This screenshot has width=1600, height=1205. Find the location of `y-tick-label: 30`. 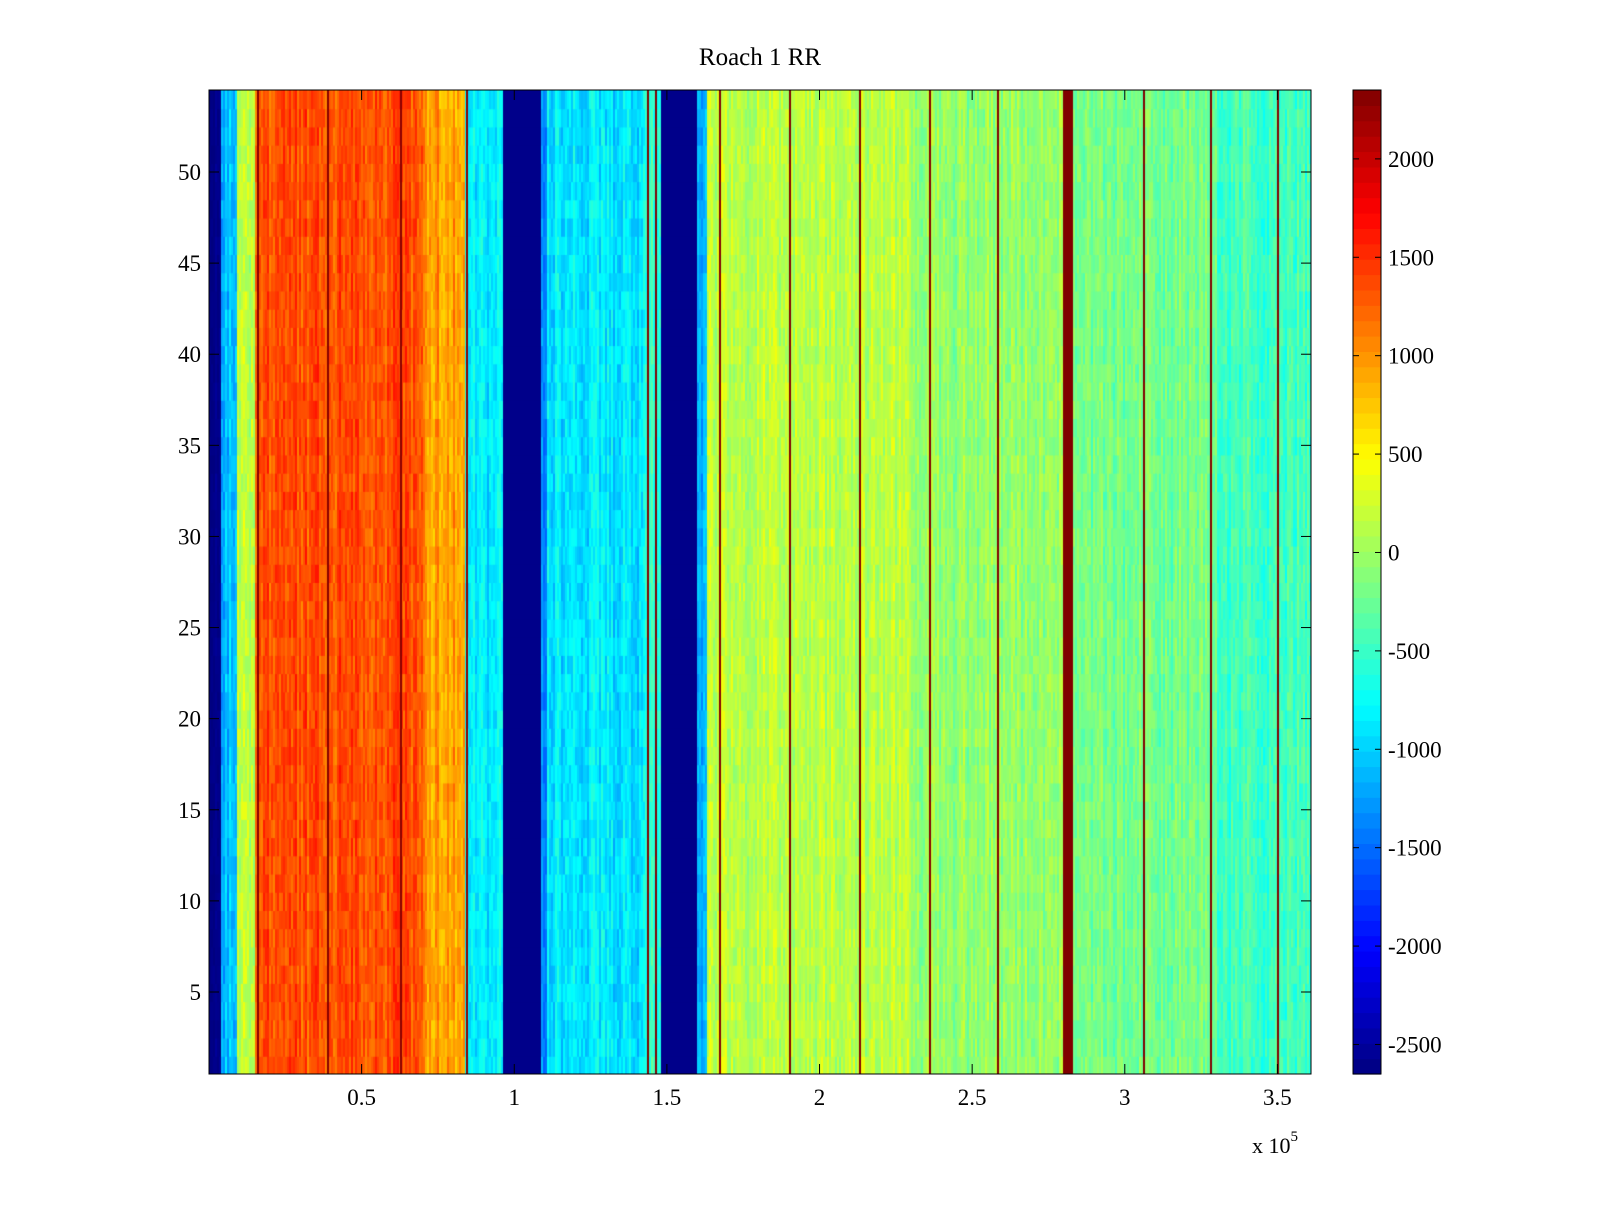

y-tick-label: 30 is located at coordinates (189, 536).